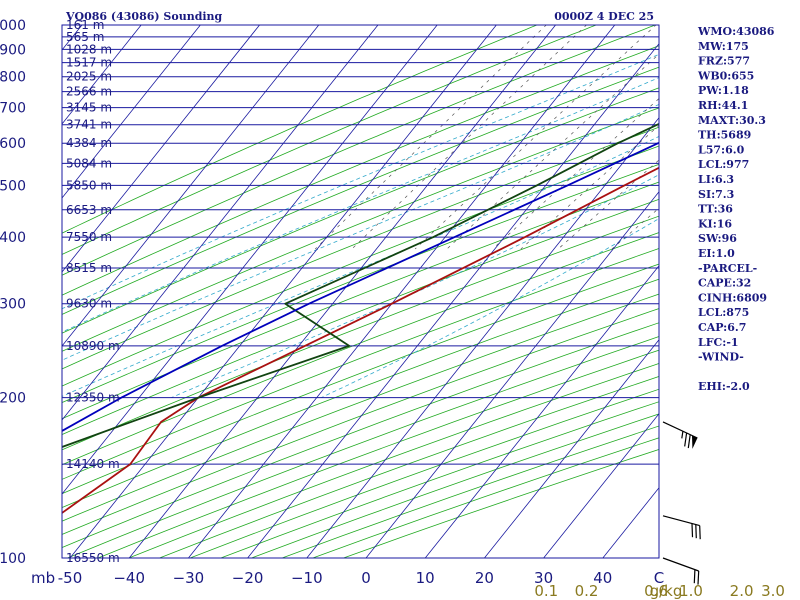 This screenshot has height=600, width=800. I want to click on sounding-index: EI:1.0, so click(716, 253).